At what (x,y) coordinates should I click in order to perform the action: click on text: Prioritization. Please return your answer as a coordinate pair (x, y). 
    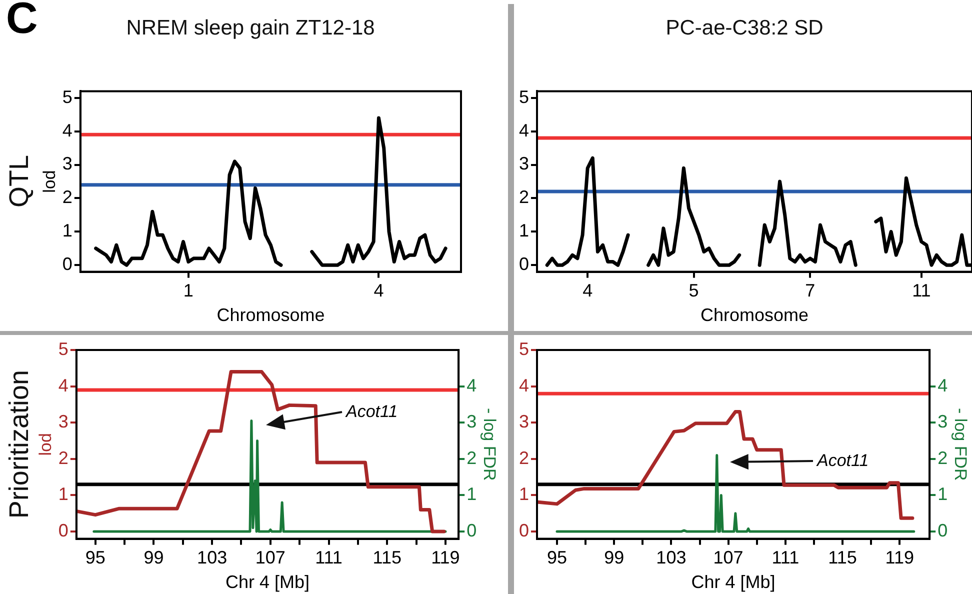
    Looking at the image, I should click on (19, 444).